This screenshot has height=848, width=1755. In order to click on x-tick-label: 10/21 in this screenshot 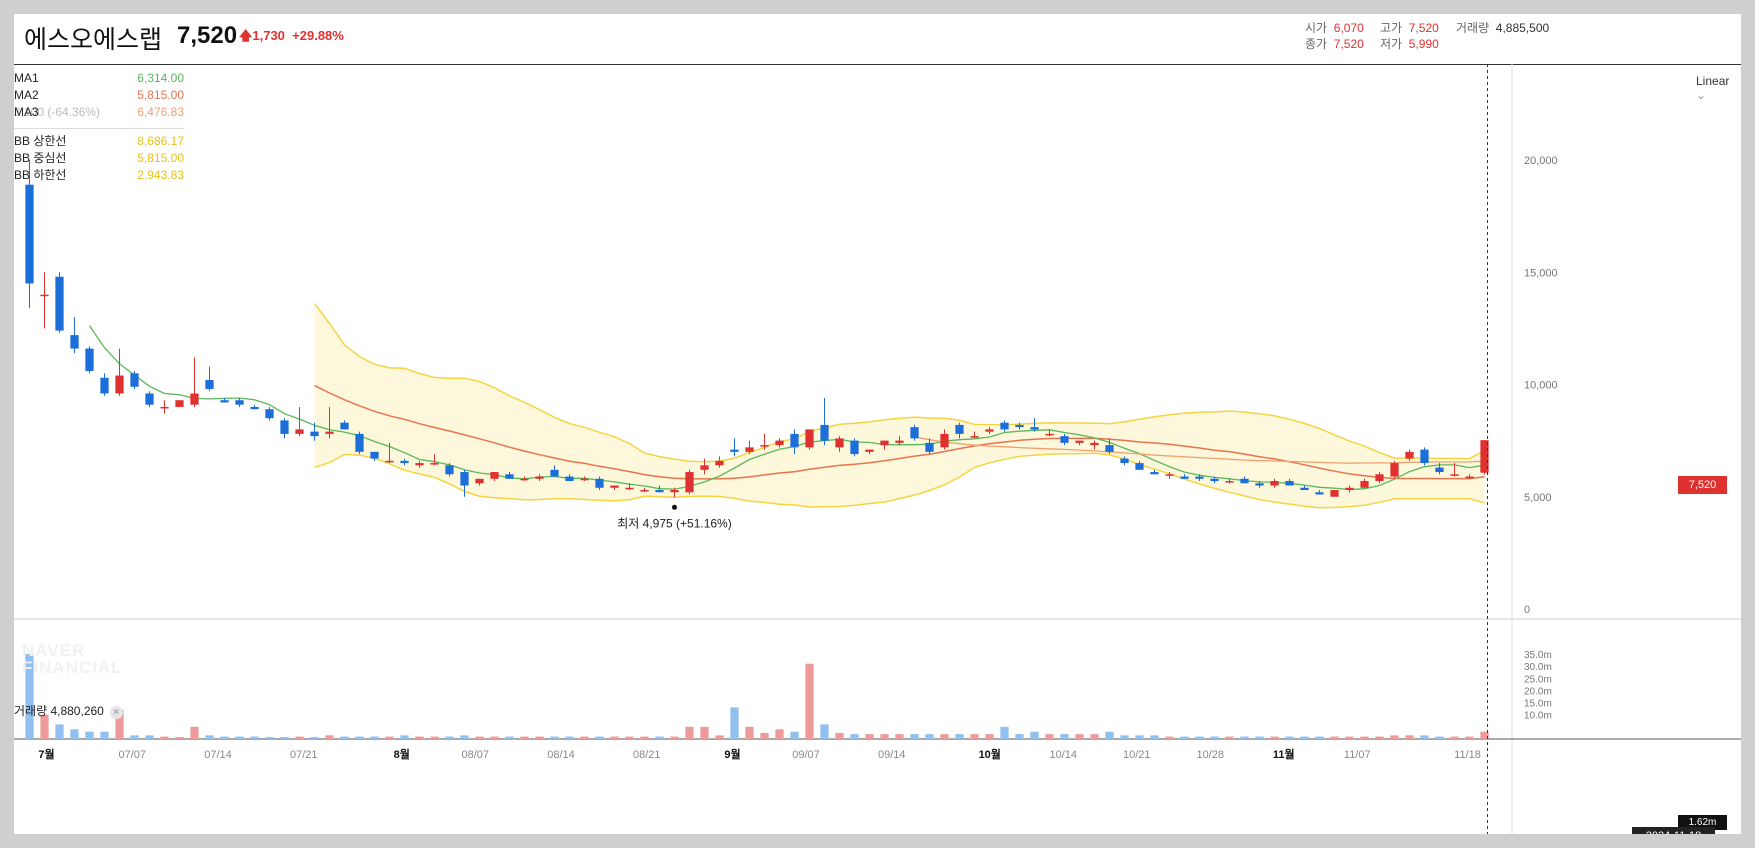, I will do `click(1137, 755)`.